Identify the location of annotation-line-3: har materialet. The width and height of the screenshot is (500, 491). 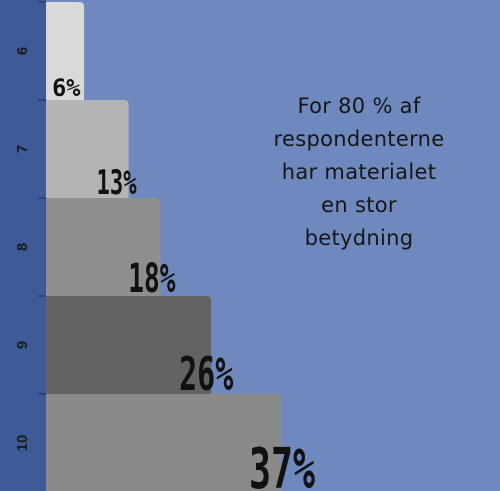
(359, 172).